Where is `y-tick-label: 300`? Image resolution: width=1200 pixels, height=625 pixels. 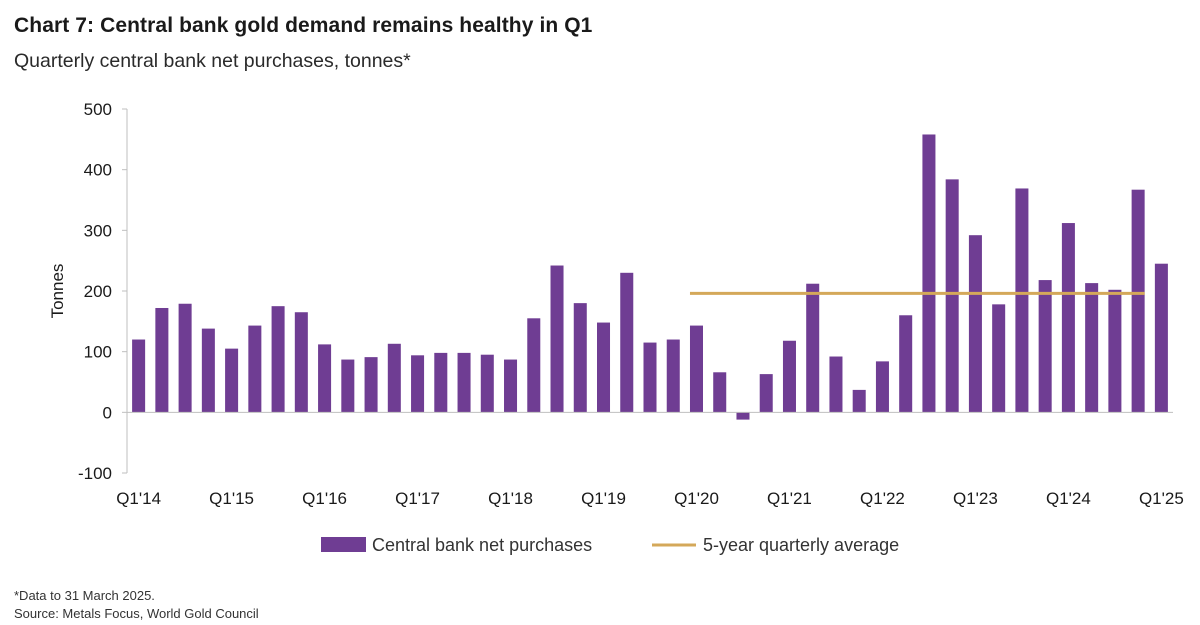 y-tick-label: 300 is located at coordinates (98, 230).